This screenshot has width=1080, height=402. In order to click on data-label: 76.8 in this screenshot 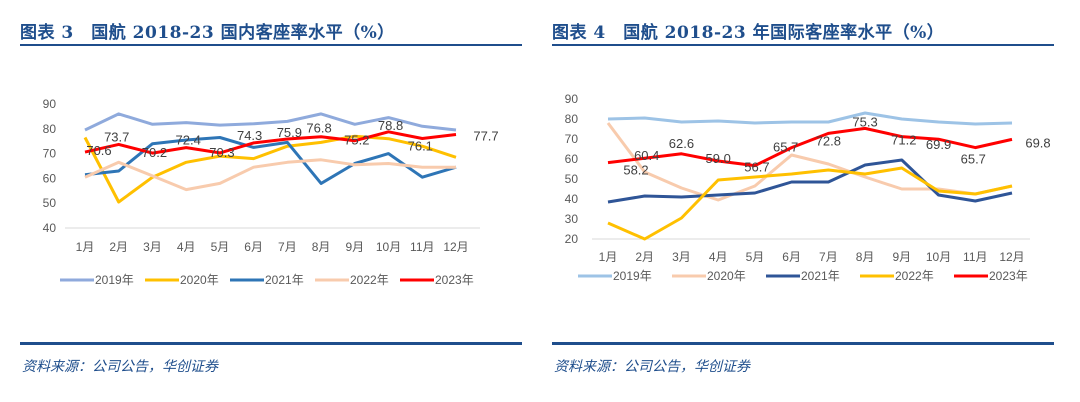, I will do `click(318, 128)`.